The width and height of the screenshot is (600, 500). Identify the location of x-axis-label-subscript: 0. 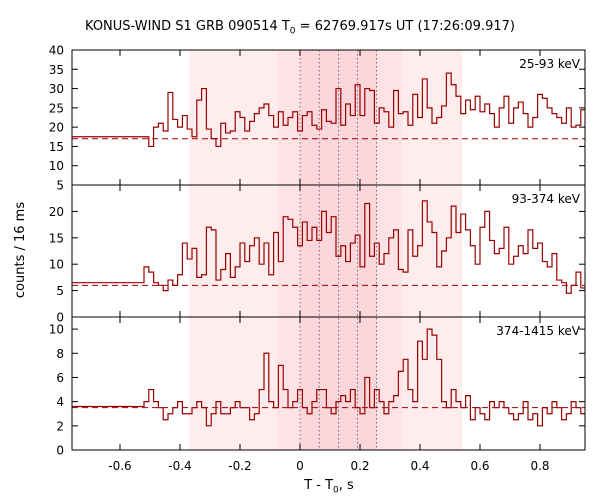
(336, 490).